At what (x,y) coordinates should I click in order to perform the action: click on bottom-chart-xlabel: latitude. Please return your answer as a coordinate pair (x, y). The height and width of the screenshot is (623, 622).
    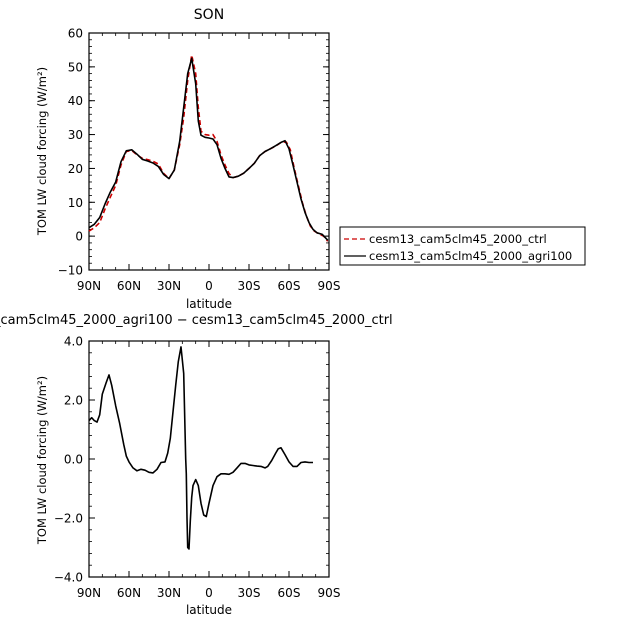
    Looking at the image, I should click on (209, 610).